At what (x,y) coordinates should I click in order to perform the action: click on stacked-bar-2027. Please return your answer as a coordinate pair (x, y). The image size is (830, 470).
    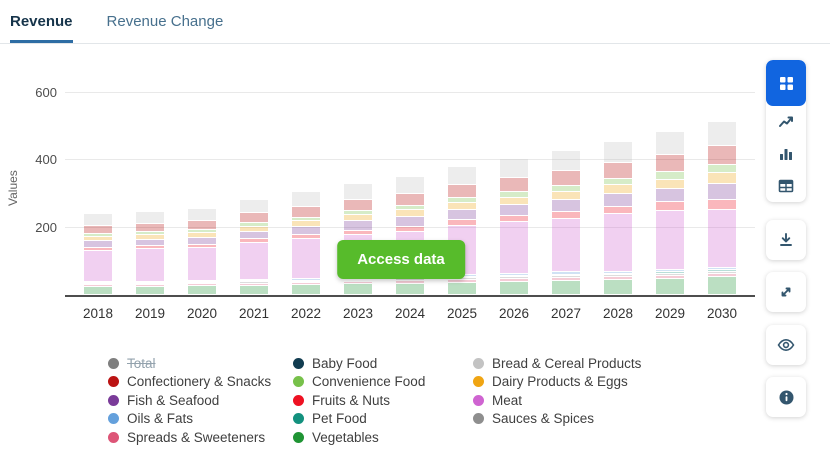
    Looking at the image, I should click on (566, 222).